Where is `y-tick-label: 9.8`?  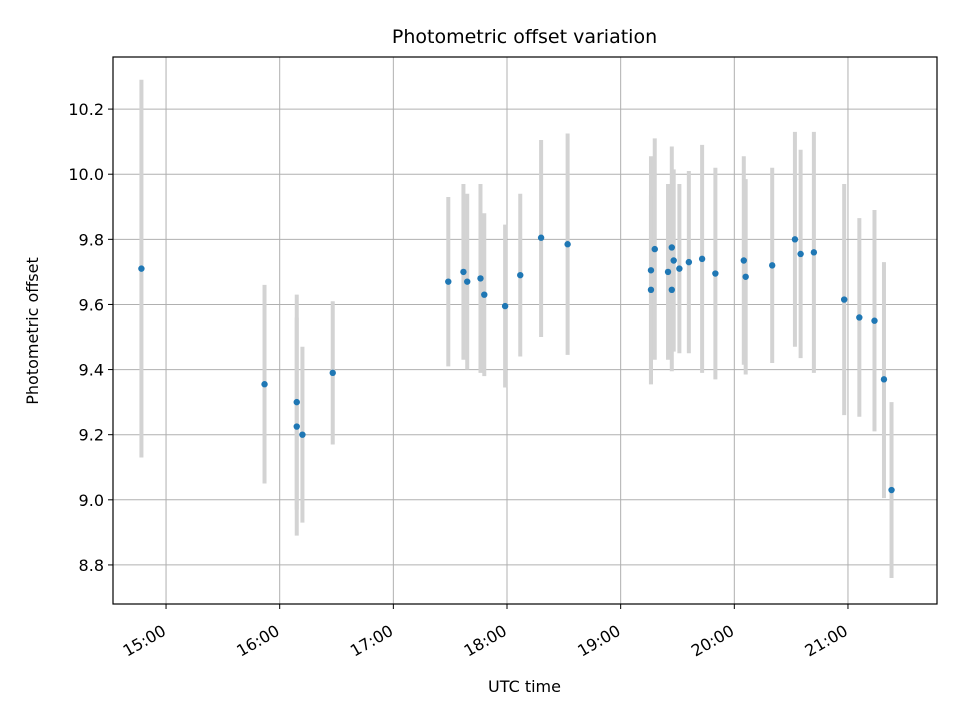 y-tick-label: 9.8 is located at coordinates (91, 239).